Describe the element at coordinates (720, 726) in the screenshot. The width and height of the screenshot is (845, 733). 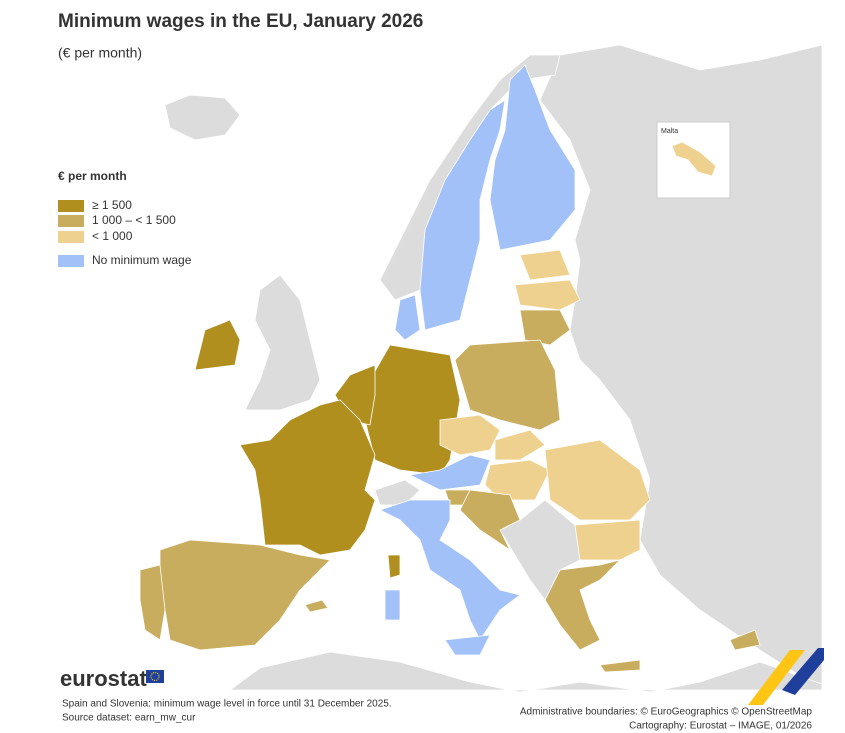
I see `credit-cartography: Cartography: Eurostat – IMAGE, 01/2026` at that location.